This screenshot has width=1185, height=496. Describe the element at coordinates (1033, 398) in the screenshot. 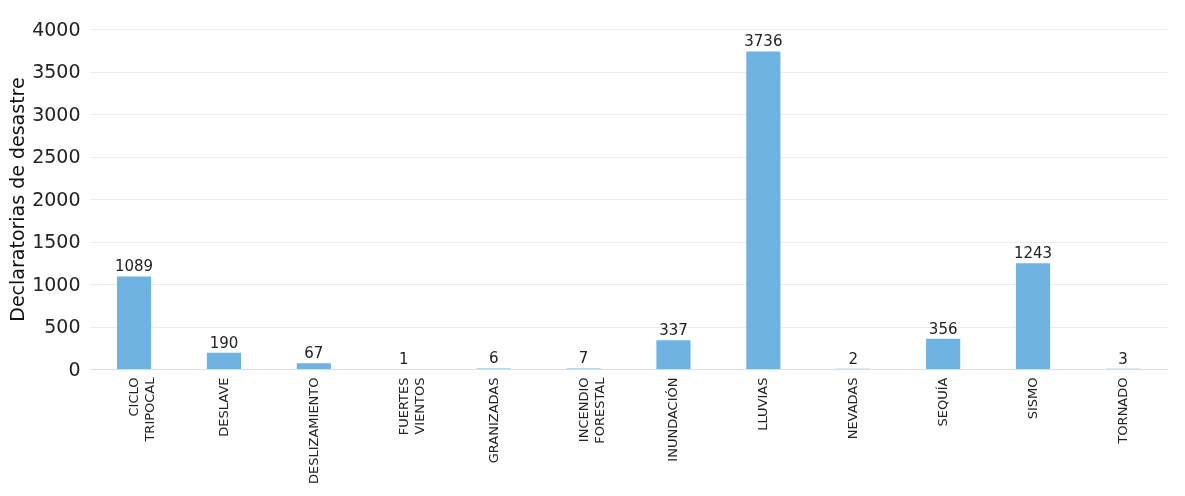

I see `x-tick-label: SISMO` at that location.